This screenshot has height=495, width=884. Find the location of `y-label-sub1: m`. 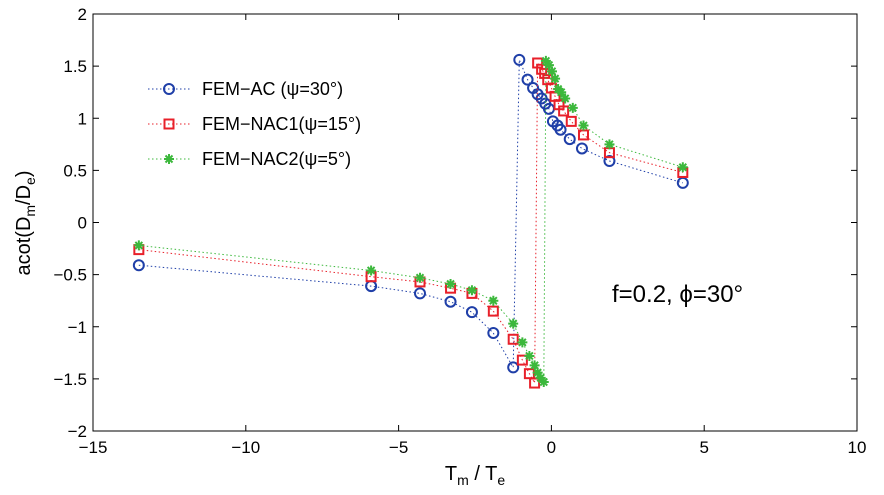

y-label-sub1: m is located at coordinates (30, 211).